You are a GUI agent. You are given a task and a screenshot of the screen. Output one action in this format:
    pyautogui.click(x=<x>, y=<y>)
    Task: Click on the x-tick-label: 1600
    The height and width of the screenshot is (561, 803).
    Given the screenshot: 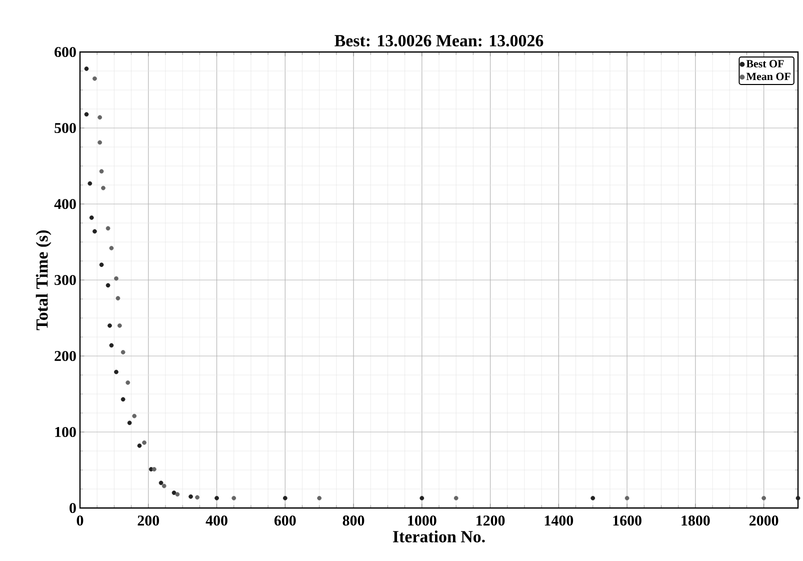 What is the action you would take?
    pyautogui.click(x=627, y=521)
    